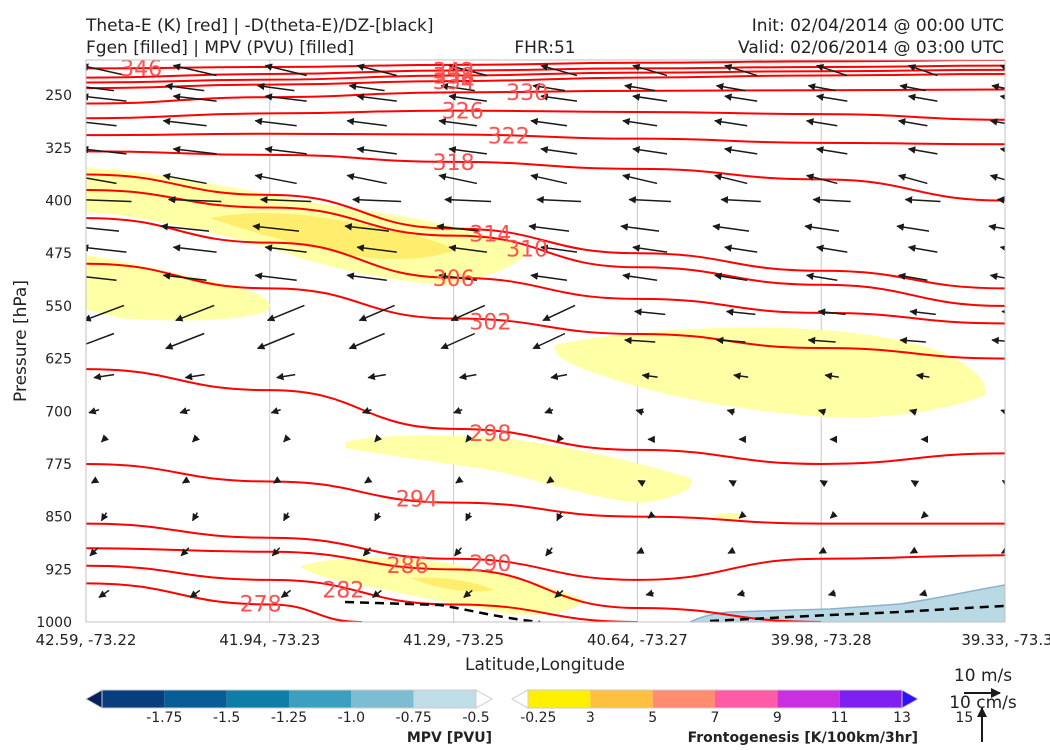  What do you see at coordinates (58, 412) in the screenshot?
I see `y-tick-label: 700` at bounding box center [58, 412].